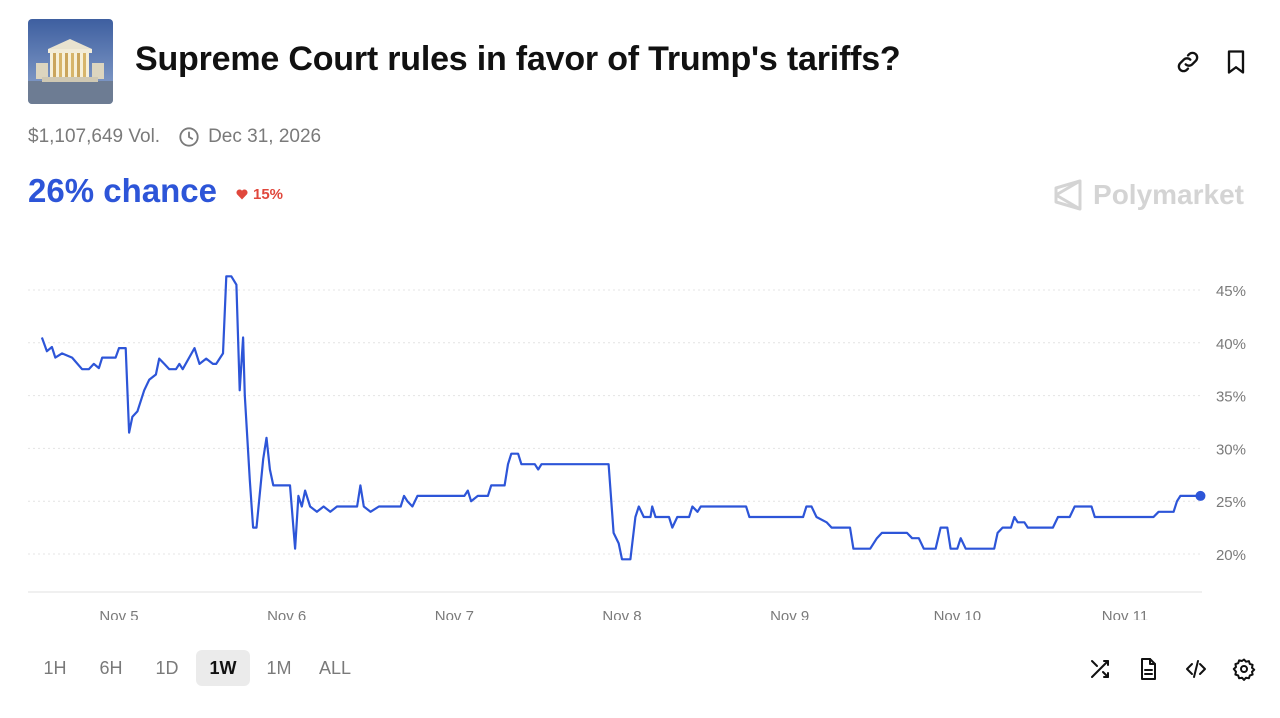 Image resolution: width=1280 pixels, height=718 pixels. Describe the element at coordinates (111, 668) in the screenshot. I see `range-button-6h: 6H` at that location.